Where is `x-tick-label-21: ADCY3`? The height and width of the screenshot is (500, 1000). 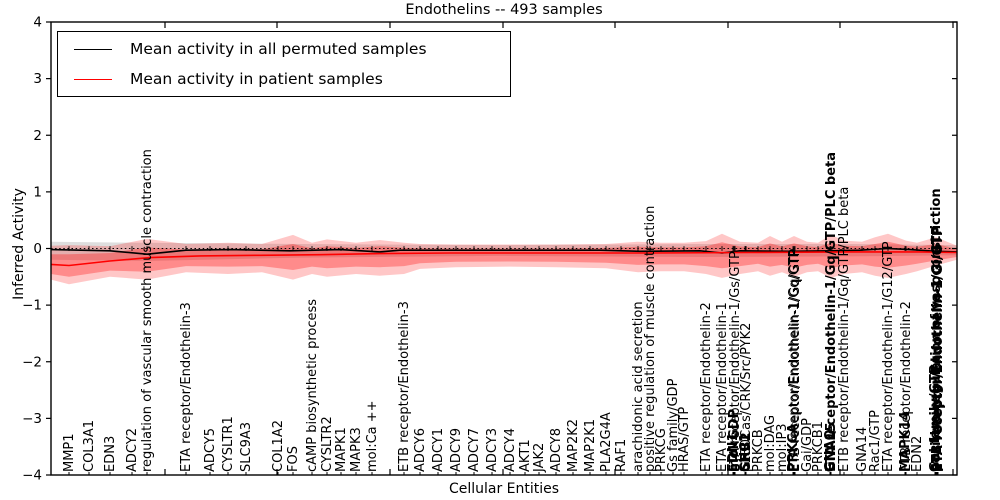
x-tick-label-21: ADCY3 is located at coordinates (492, 450).